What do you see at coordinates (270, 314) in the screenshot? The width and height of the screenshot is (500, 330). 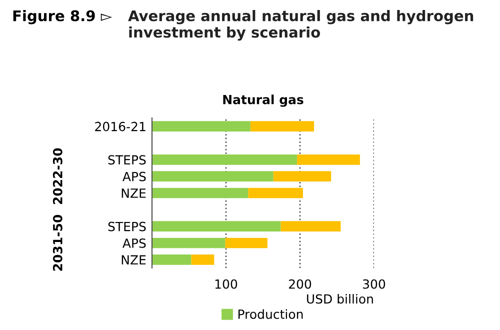 I see `legend-label: Production` at bounding box center [270, 314].